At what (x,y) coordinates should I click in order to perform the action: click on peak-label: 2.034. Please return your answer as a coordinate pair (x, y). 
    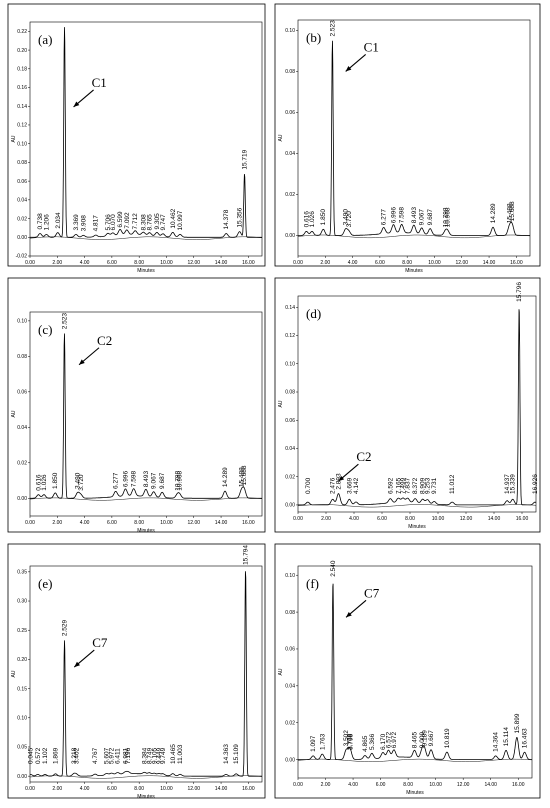
    Looking at the image, I should click on (58, 220).